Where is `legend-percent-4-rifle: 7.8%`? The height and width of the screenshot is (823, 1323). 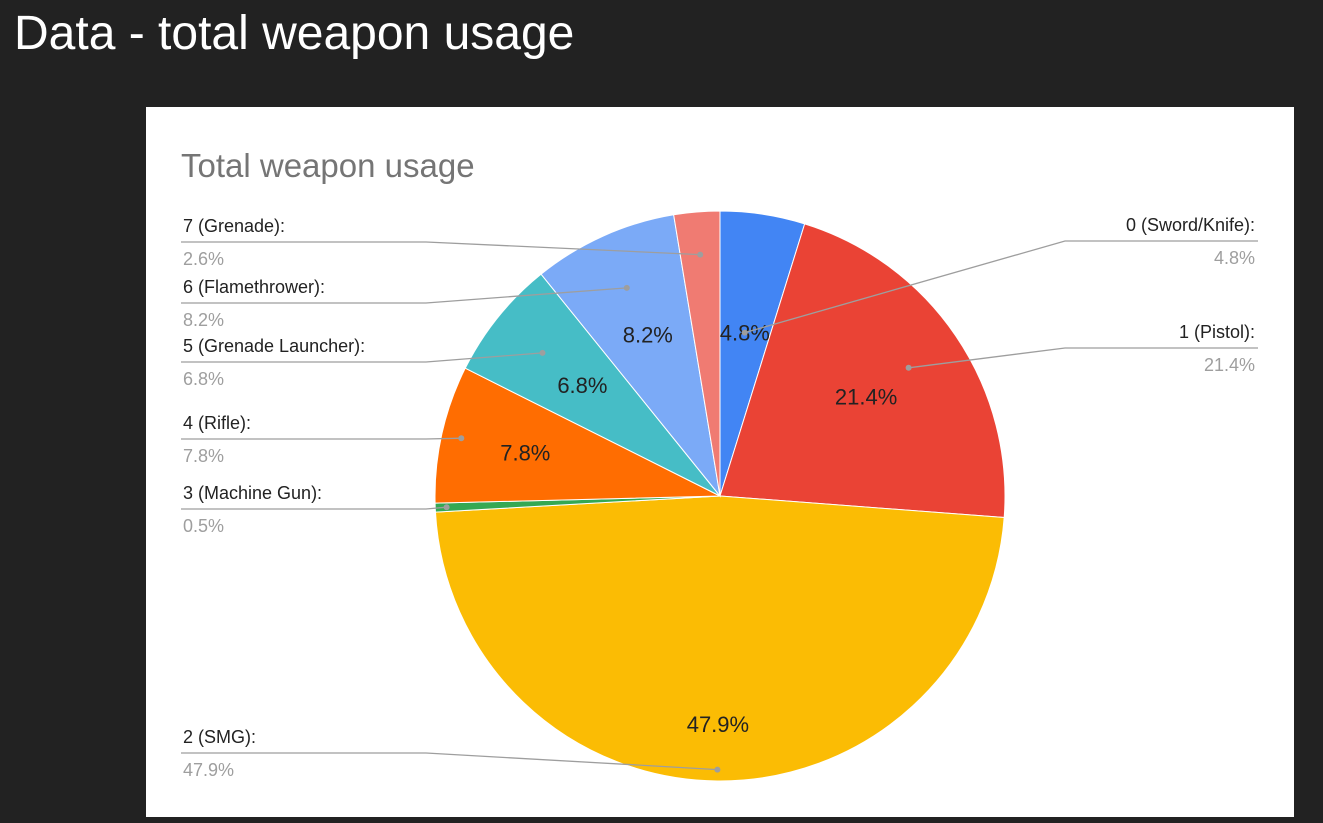
legend-percent-4-rifle: 7.8% is located at coordinates (203, 456).